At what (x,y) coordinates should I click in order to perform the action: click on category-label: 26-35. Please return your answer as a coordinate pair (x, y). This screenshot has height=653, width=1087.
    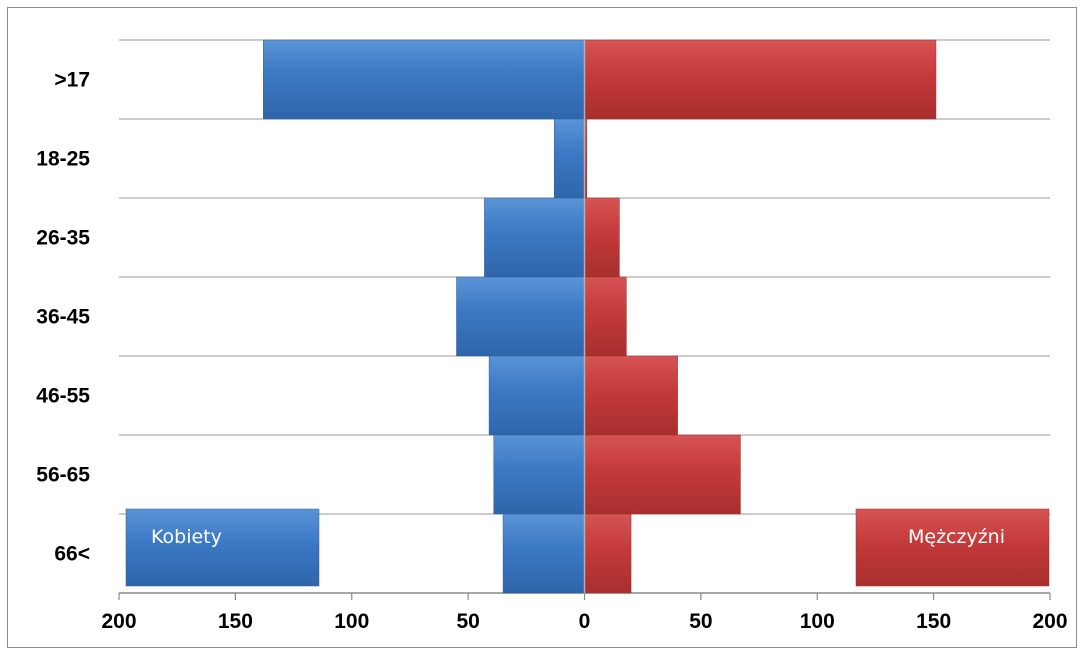
    Looking at the image, I should click on (63, 238).